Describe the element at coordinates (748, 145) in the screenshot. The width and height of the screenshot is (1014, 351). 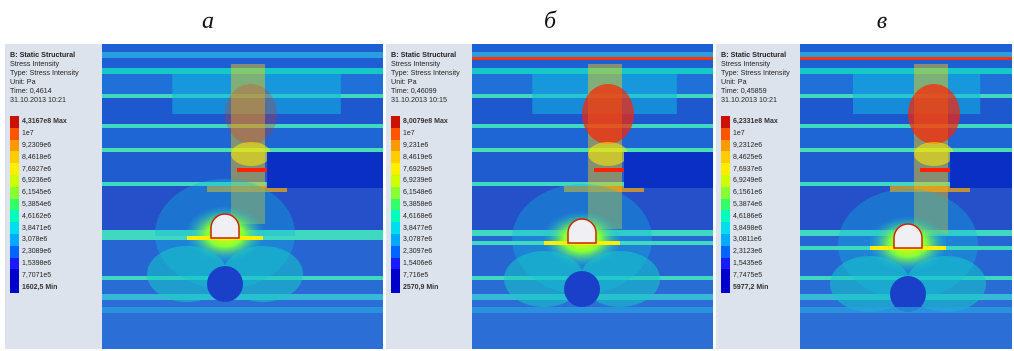
I see `scale-label: 9,2312e6` at that location.